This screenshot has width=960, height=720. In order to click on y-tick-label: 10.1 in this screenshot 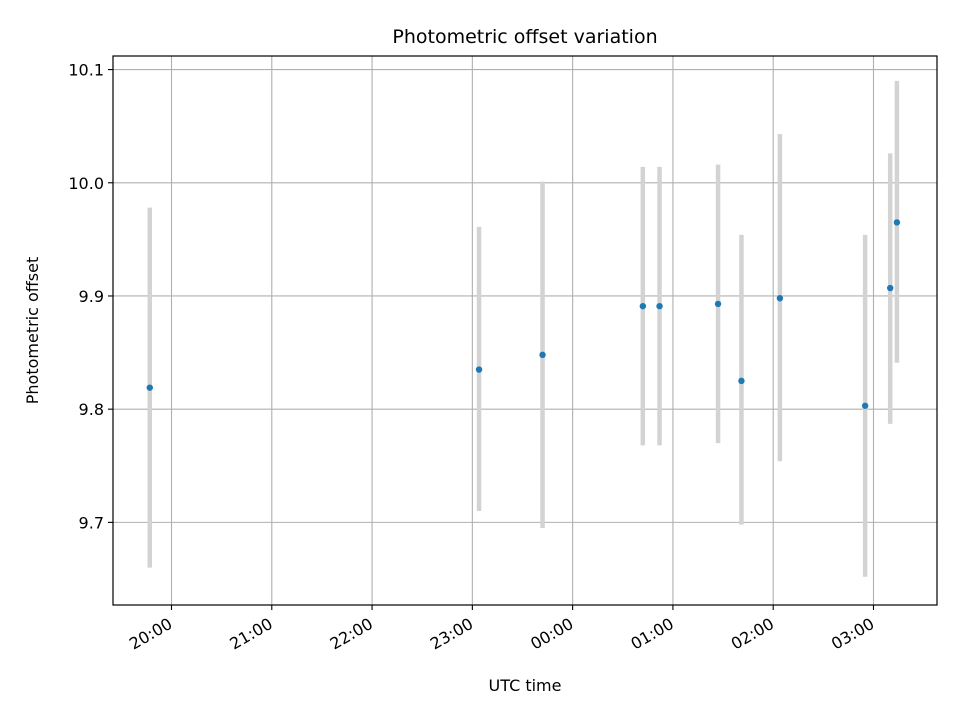, I will do `click(86, 70)`.